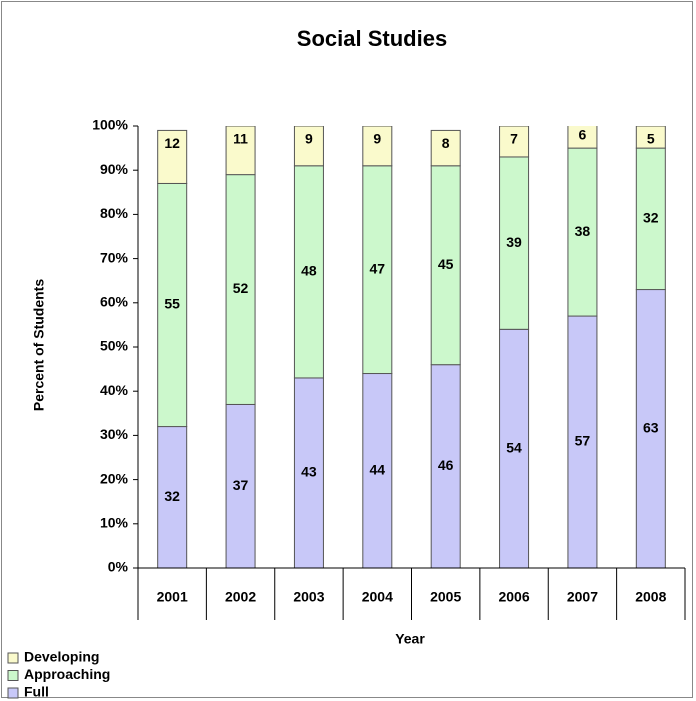  What do you see at coordinates (110, 125) in the screenshot?
I see `y-tick-label: 100%` at bounding box center [110, 125].